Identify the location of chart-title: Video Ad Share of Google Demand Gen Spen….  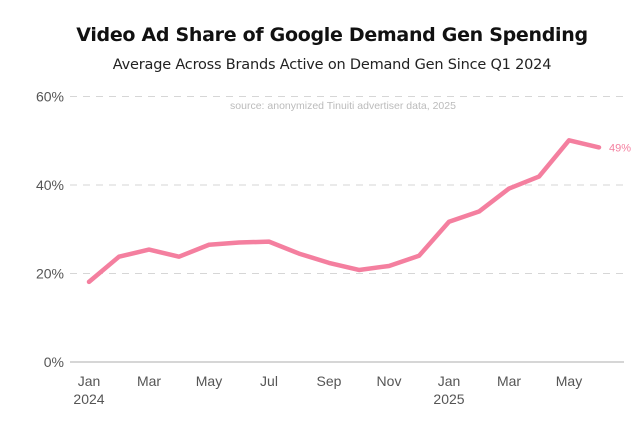
(332, 35).